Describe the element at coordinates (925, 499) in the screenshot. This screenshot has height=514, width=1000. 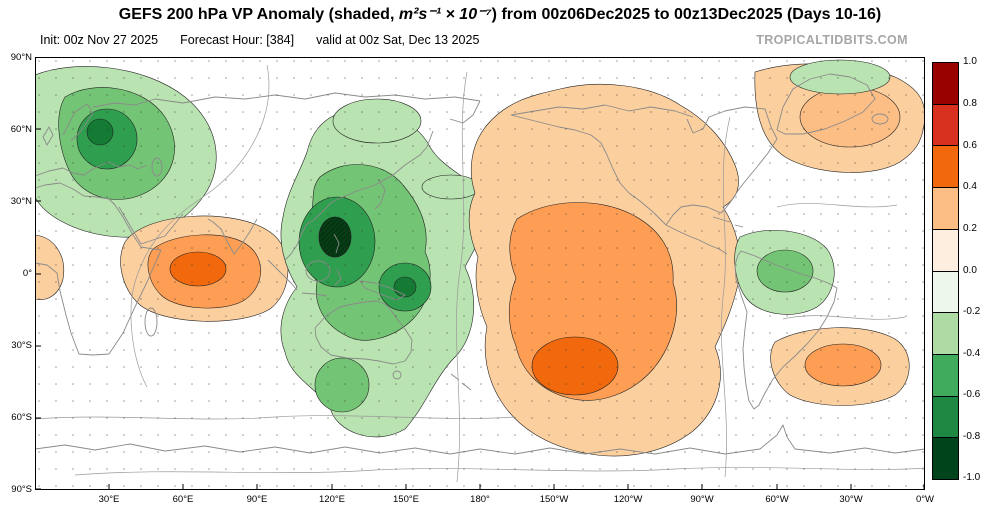
I see `lon-label-0w: 0°W` at that location.